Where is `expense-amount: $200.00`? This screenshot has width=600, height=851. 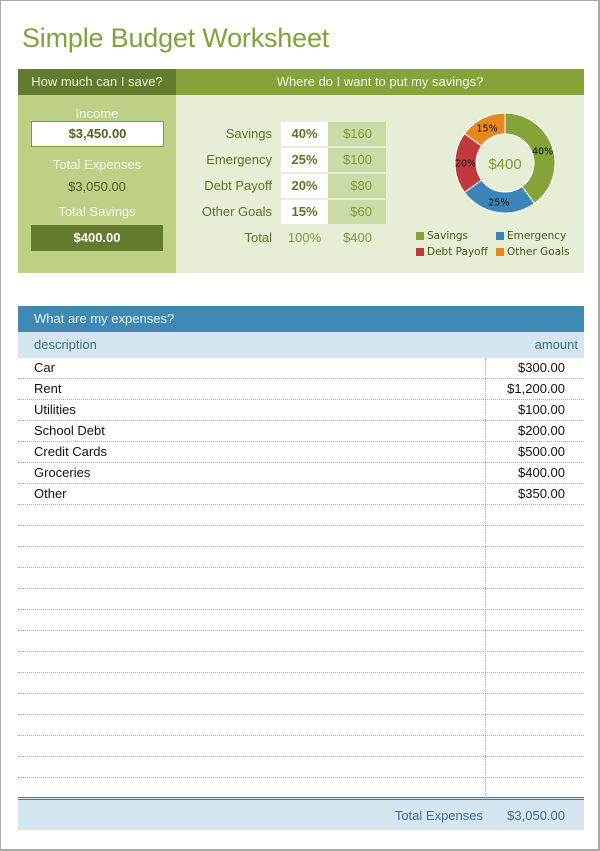
expense-amount: $200.00 is located at coordinates (541, 430).